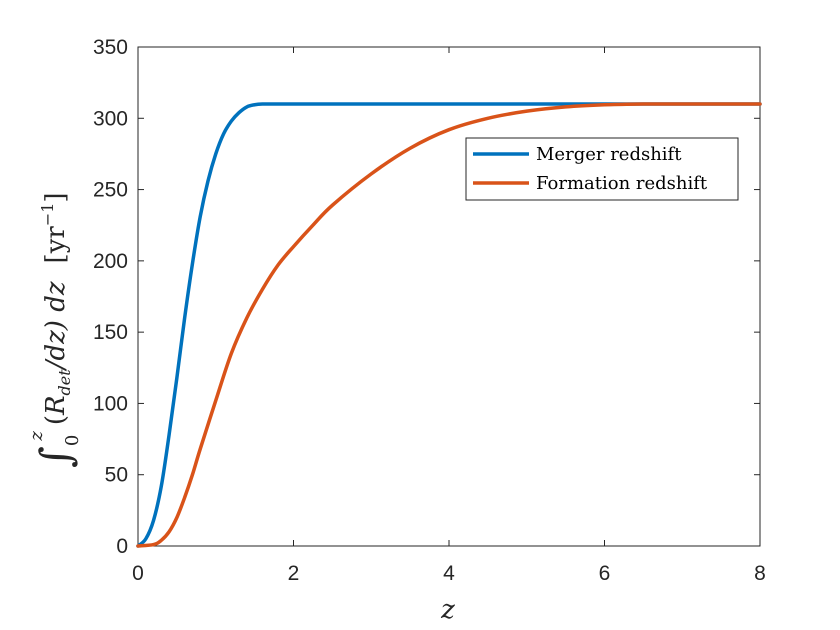  Describe the element at coordinates (760, 573) in the screenshot. I see `x-tick-label: 8` at that location.